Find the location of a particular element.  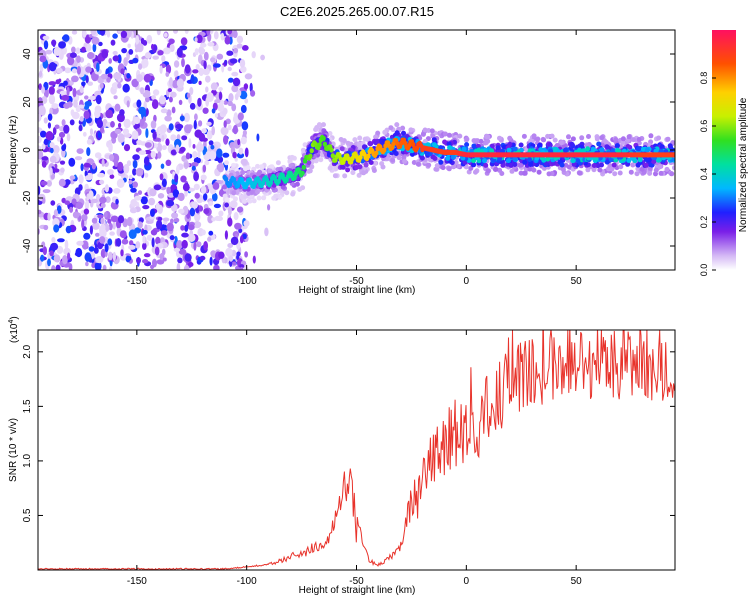

ridge-core-point is located at coordinates (332, 156).